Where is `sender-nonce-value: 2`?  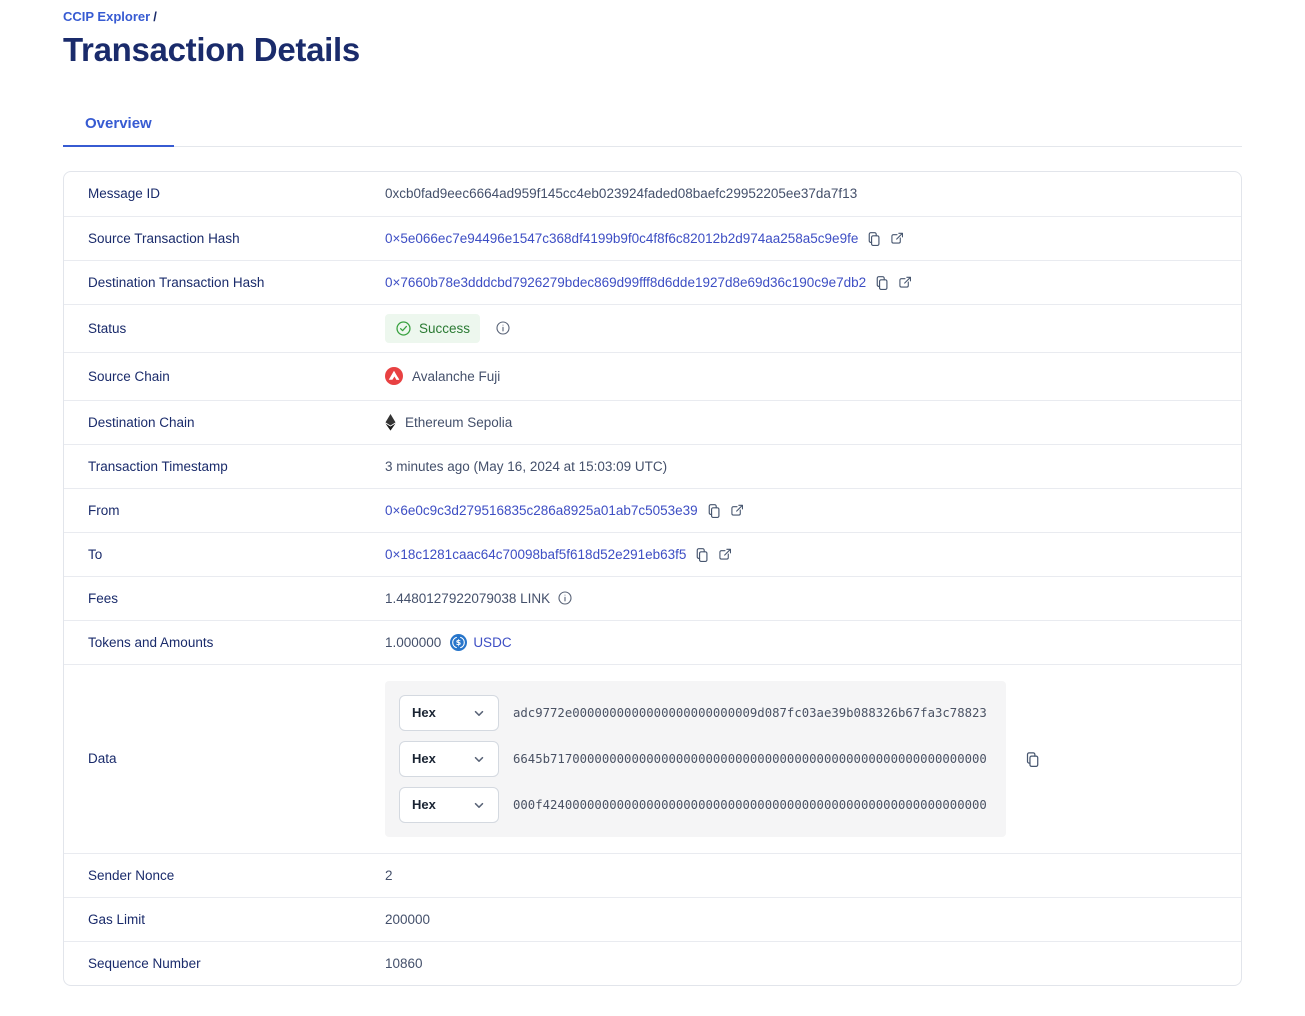
sender-nonce-value: 2 is located at coordinates (389, 875).